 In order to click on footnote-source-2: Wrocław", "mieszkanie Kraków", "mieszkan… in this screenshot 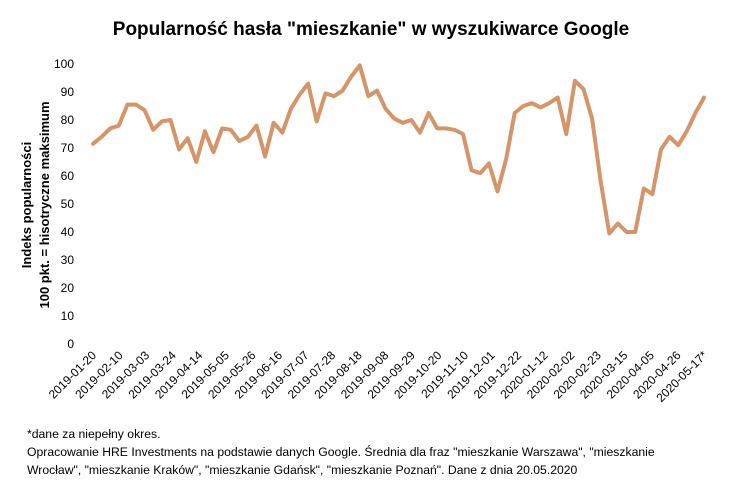, I will do `click(302, 470)`.